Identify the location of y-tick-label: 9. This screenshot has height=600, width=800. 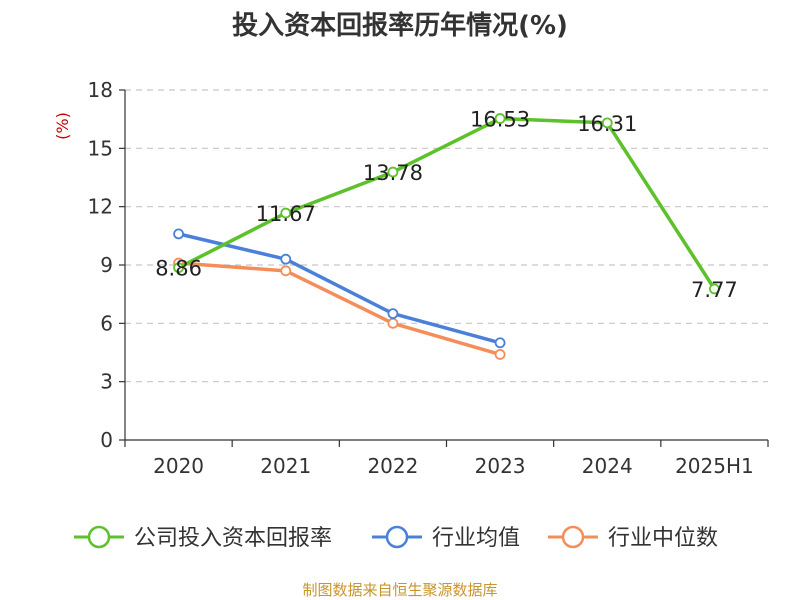
(106, 265).